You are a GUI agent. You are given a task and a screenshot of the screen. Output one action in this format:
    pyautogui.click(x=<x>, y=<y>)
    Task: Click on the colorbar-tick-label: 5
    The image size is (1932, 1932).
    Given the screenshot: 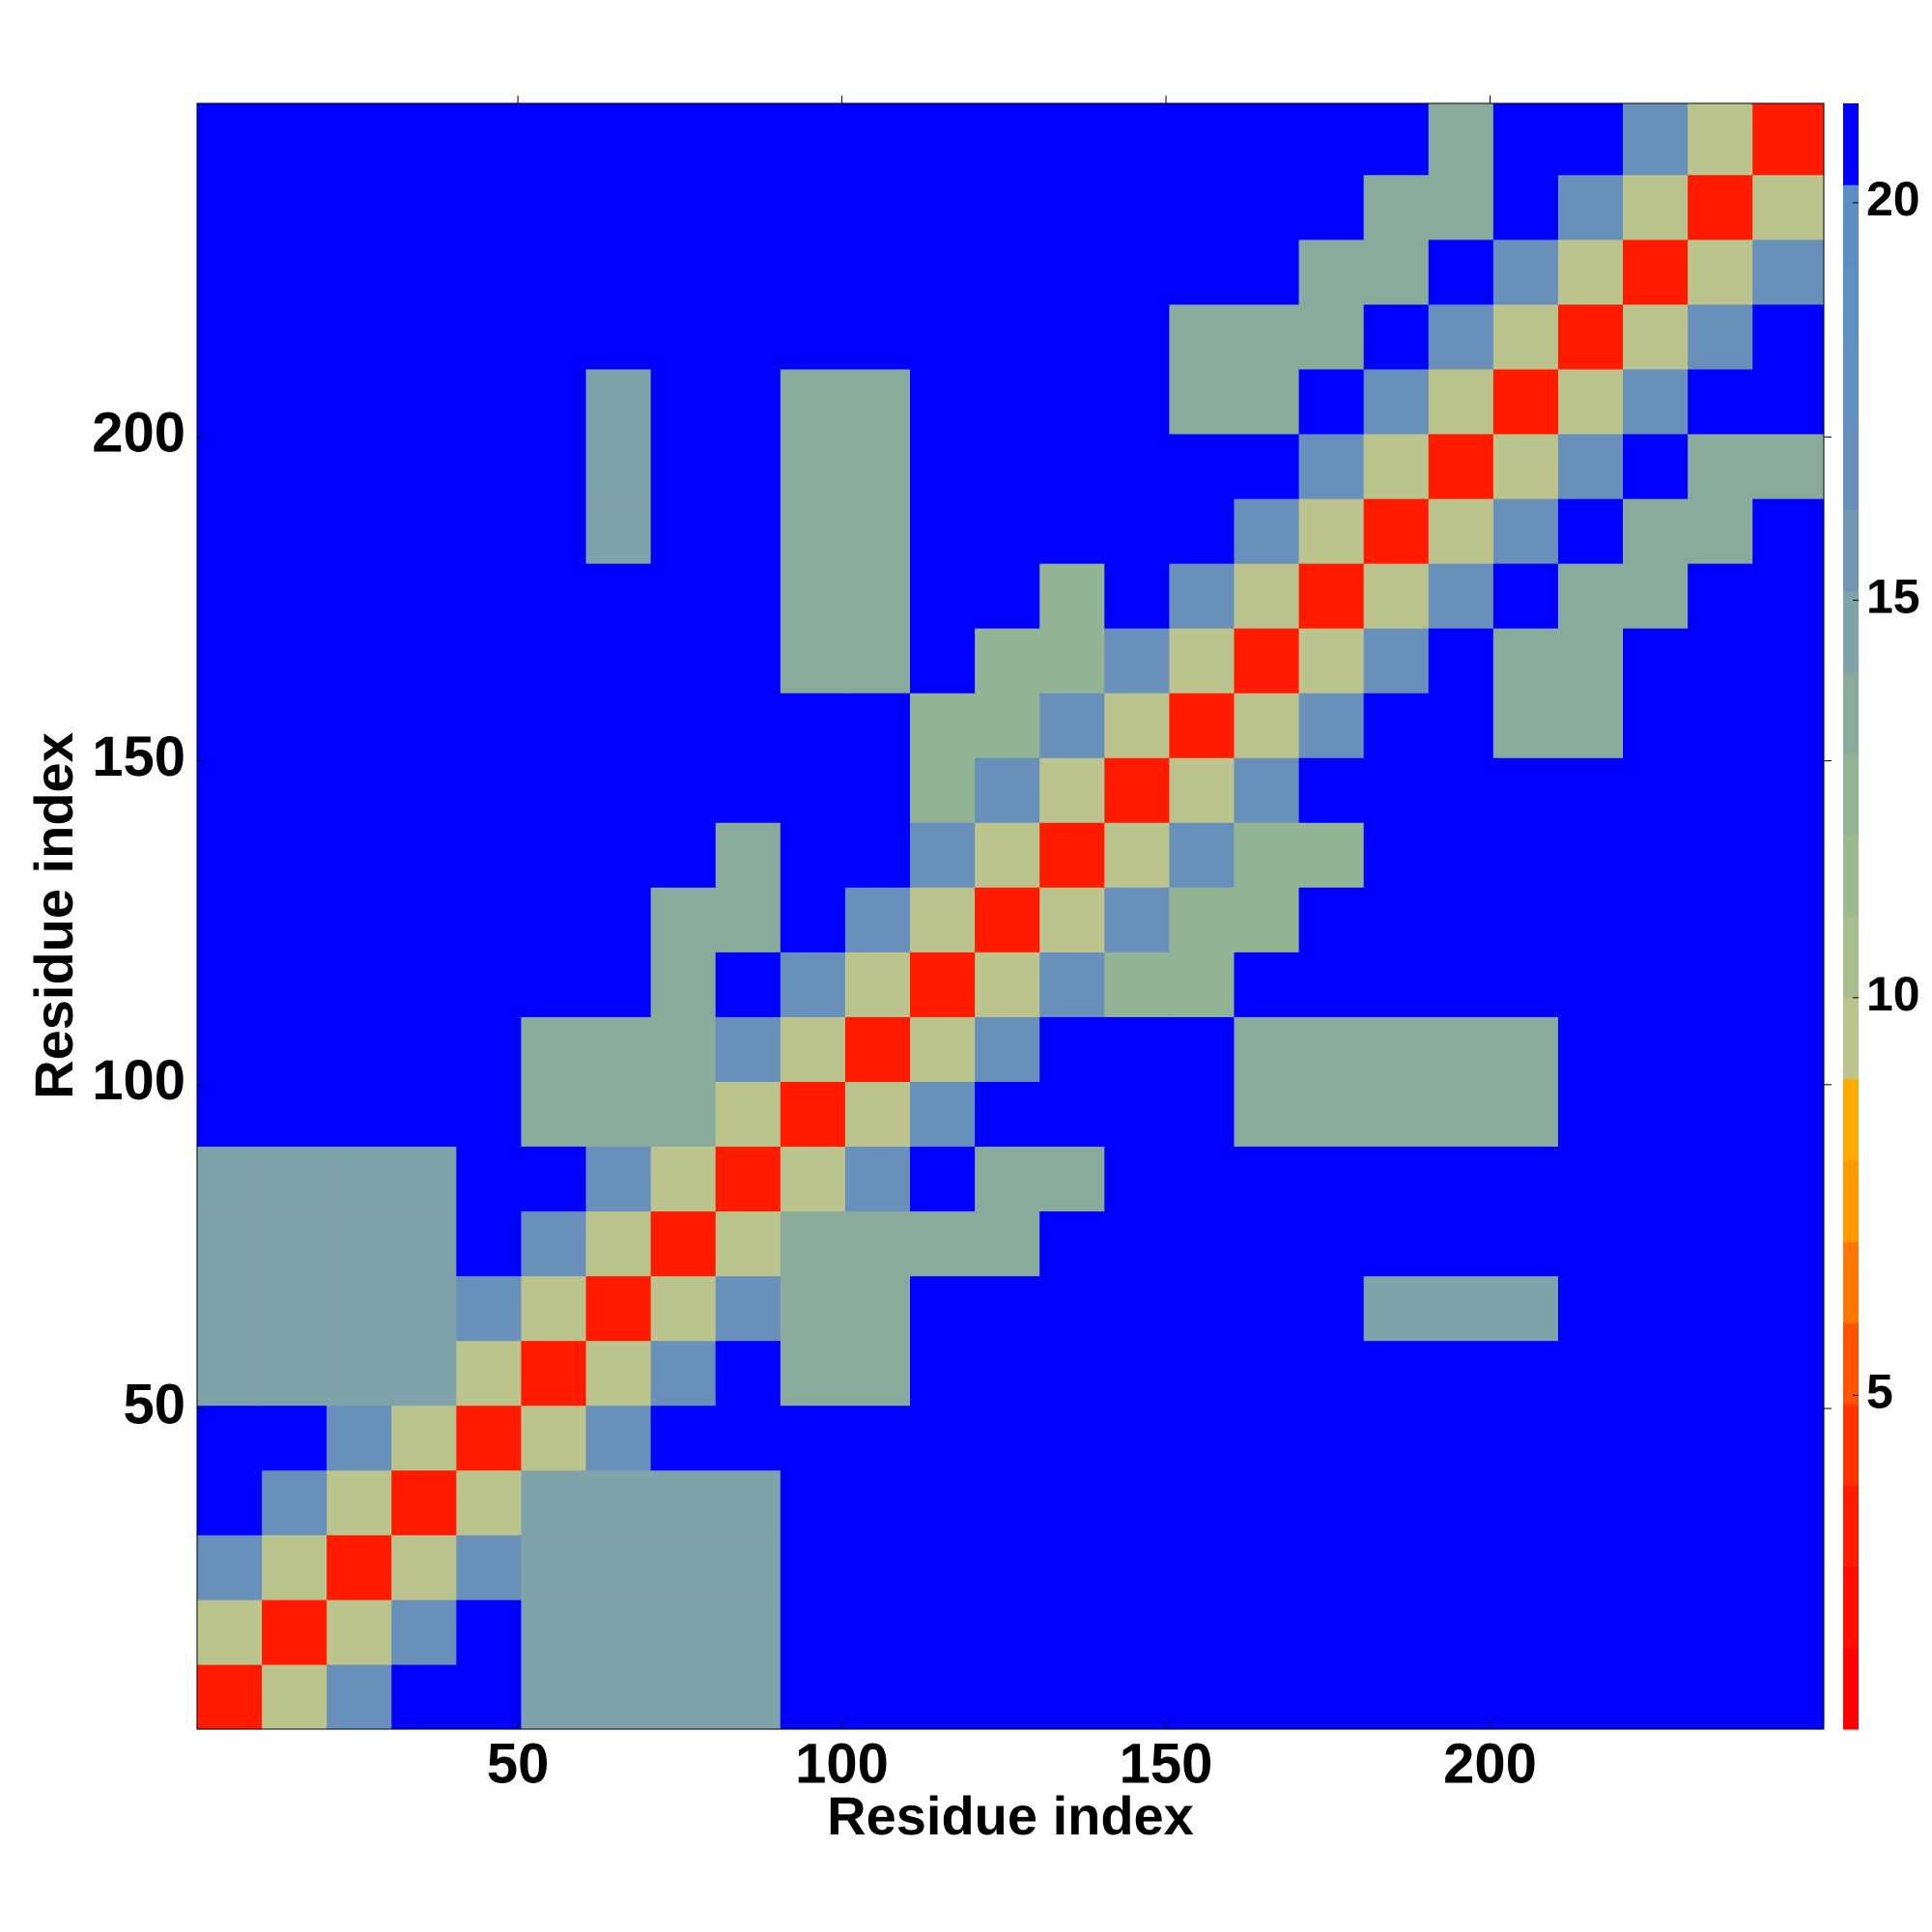 What is the action you would take?
    pyautogui.click(x=1879, y=1392)
    